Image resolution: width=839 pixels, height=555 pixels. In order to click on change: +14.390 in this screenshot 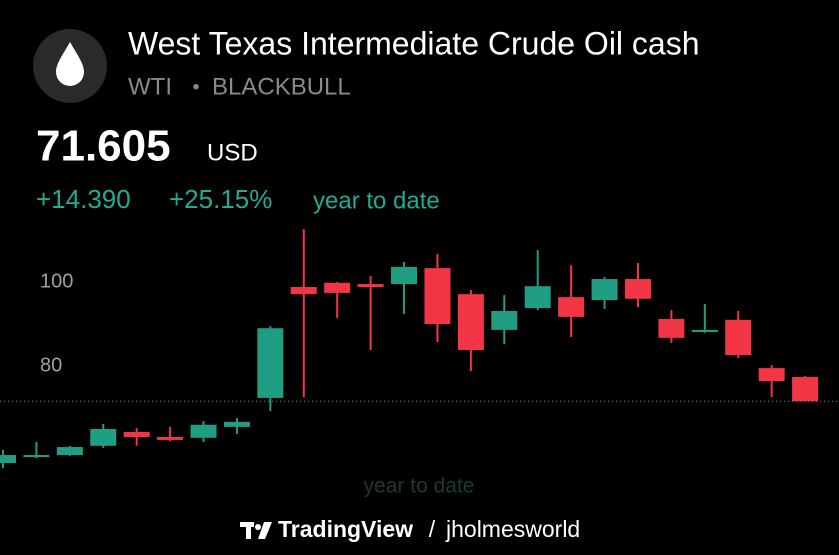, I will do `click(83, 199)`.